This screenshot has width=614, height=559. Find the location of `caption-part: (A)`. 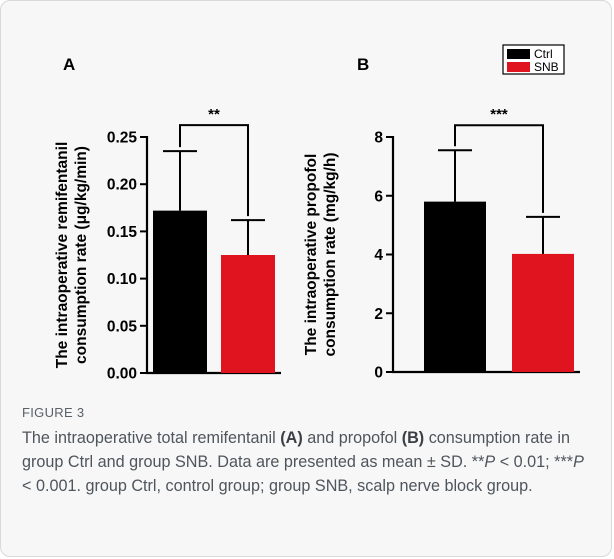

caption-part: (A) is located at coordinates (291, 438).